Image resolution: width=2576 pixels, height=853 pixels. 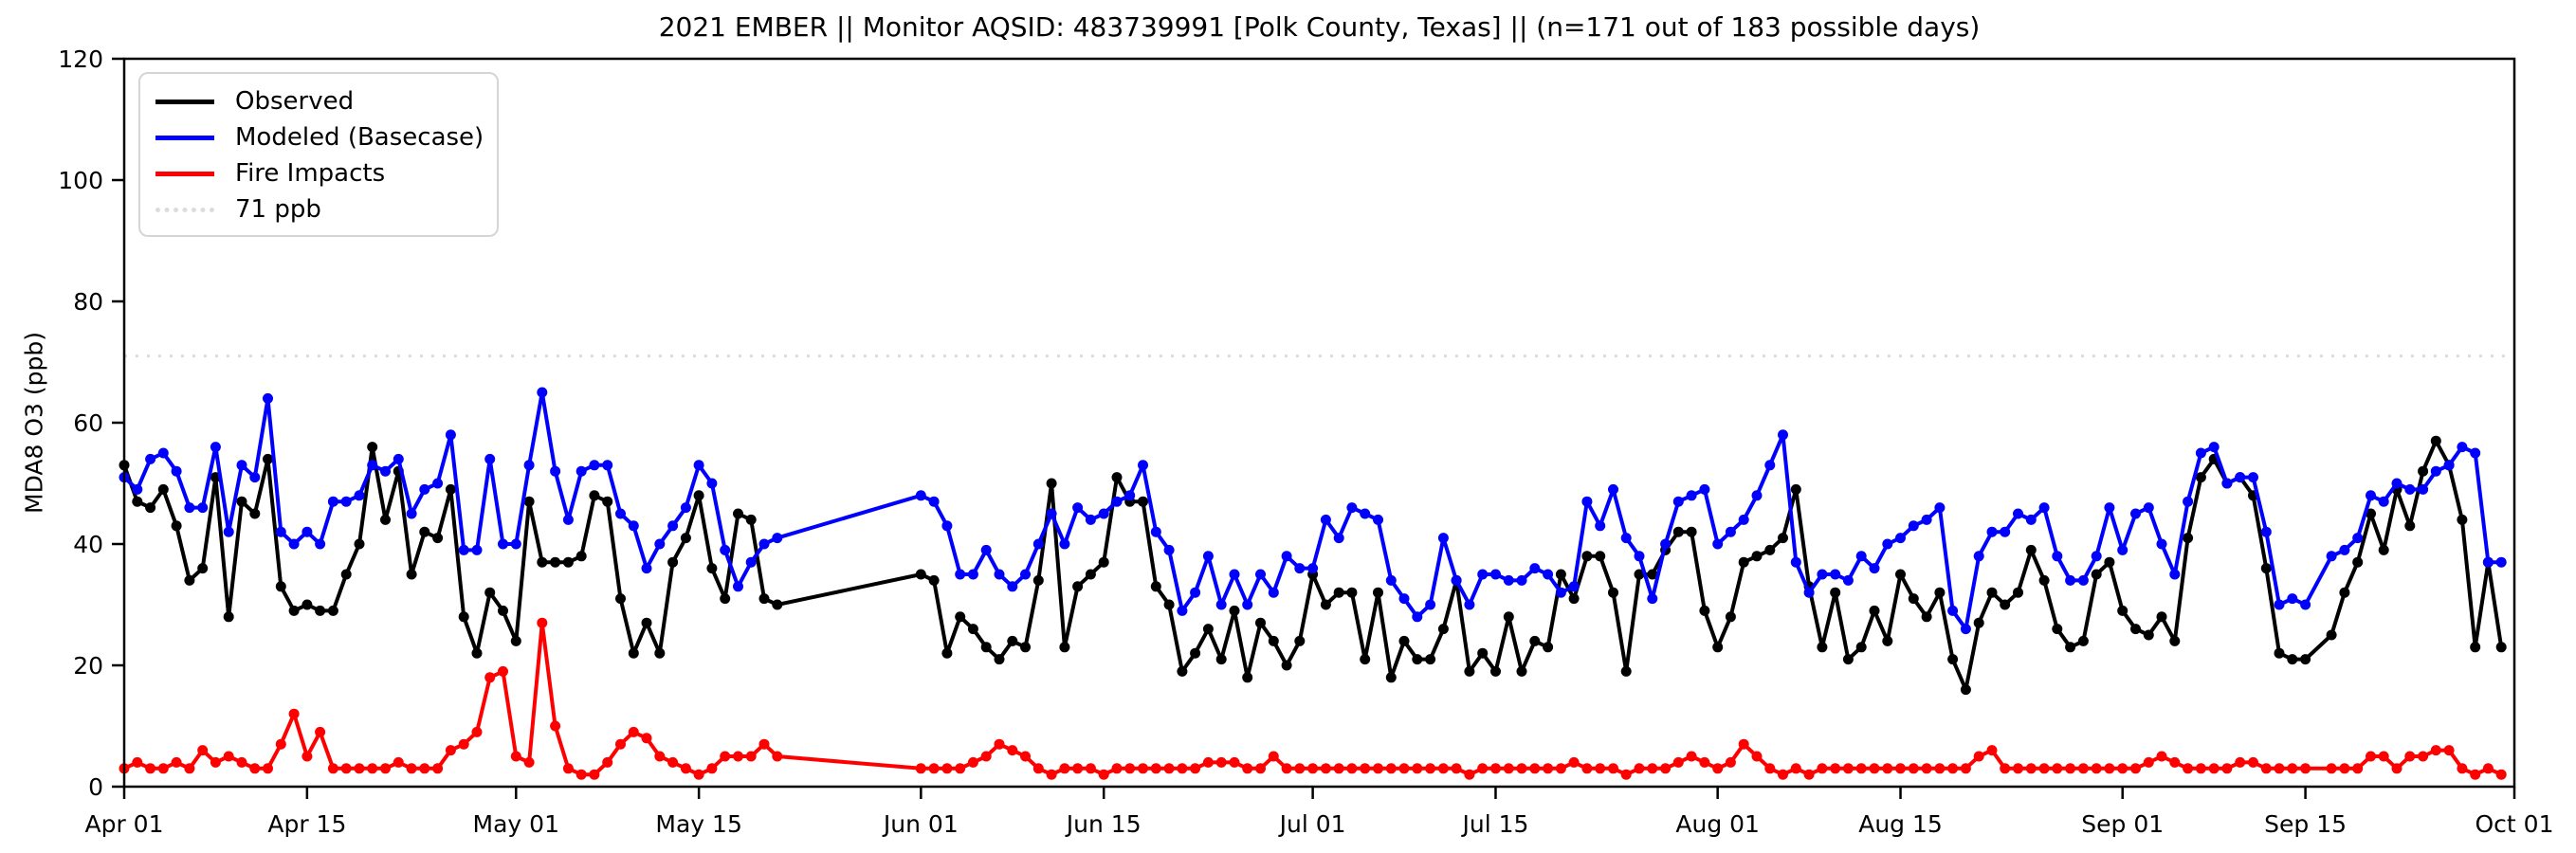 What do you see at coordinates (80, 59) in the screenshot?
I see `y-tick-label: 120` at bounding box center [80, 59].